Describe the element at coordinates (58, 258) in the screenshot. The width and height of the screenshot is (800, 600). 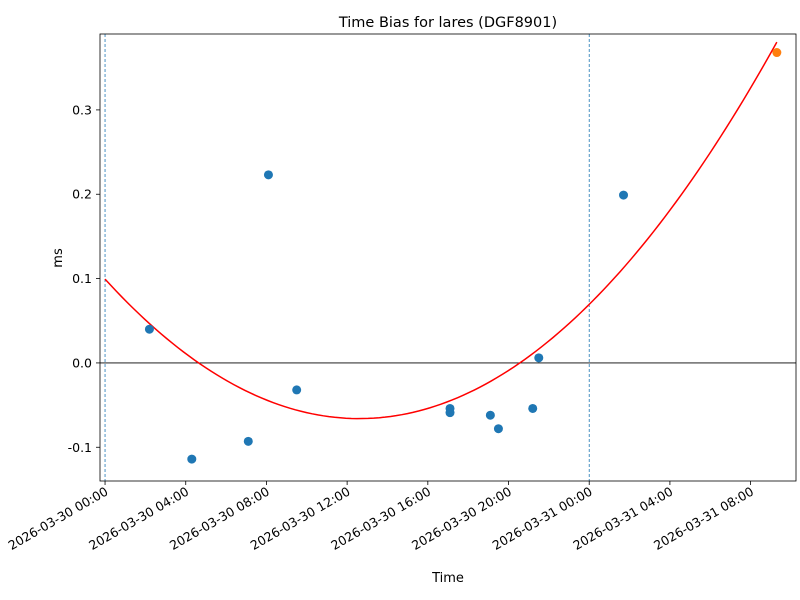
I see `y-axis-label: ms` at that location.